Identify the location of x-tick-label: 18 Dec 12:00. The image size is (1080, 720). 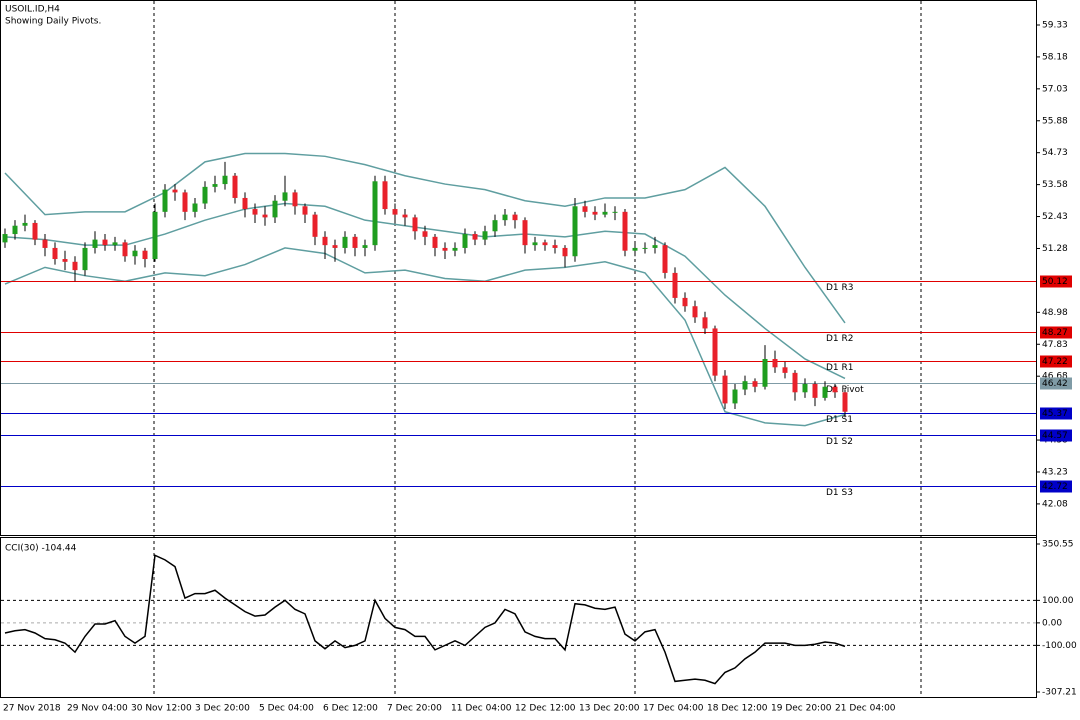
(737, 709).